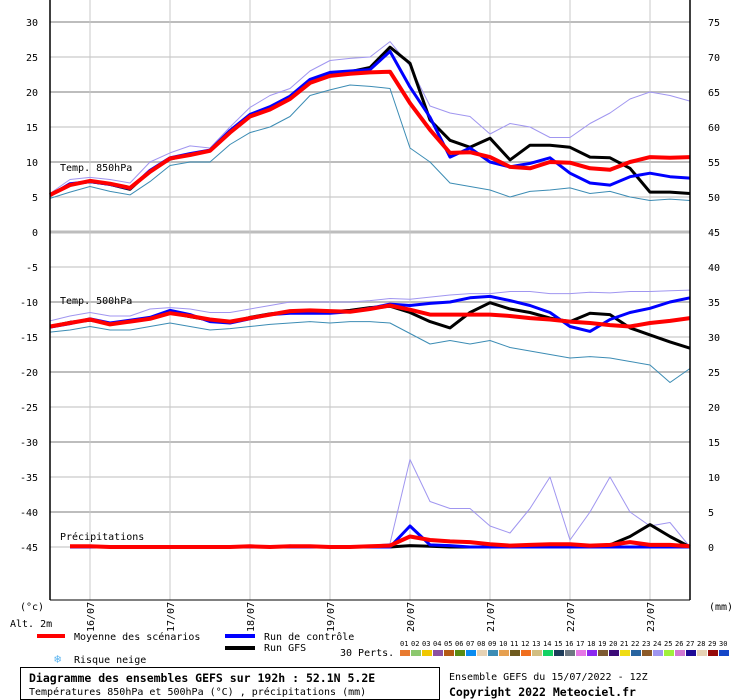  Describe the element at coordinates (525, 644) in the screenshot. I see `perturbation-id-label: 12` at that location.